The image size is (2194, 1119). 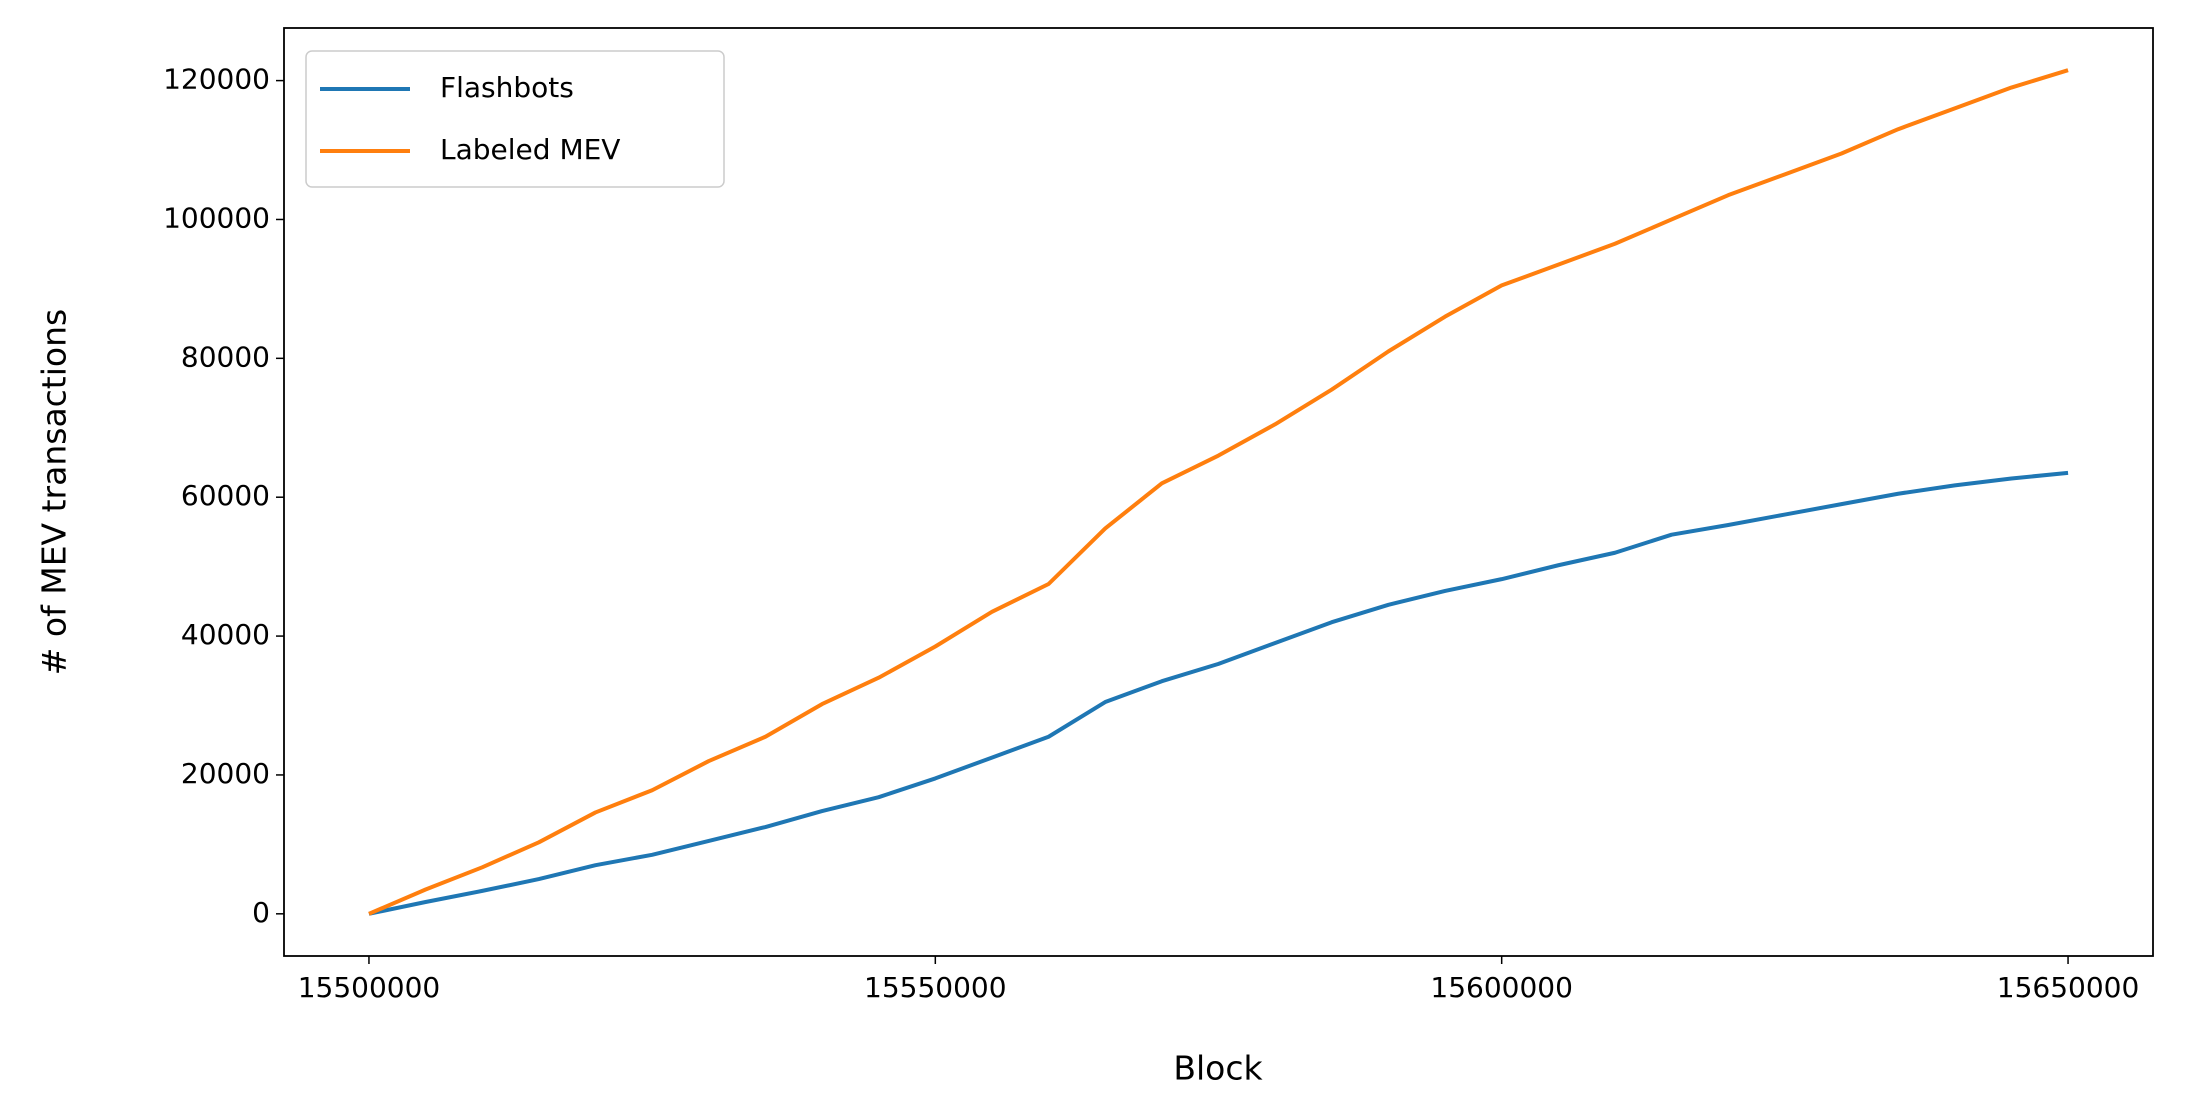 What do you see at coordinates (225, 634) in the screenshot?
I see `y-tick-label: 40000` at bounding box center [225, 634].